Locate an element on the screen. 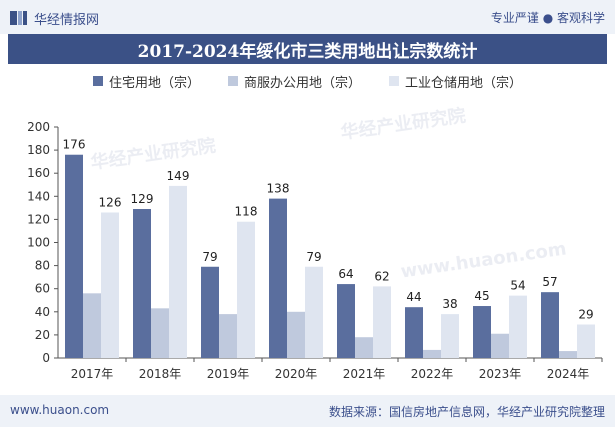 This screenshot has height=427, width=615. data-label: 54 is located at coordinates (517, 286).